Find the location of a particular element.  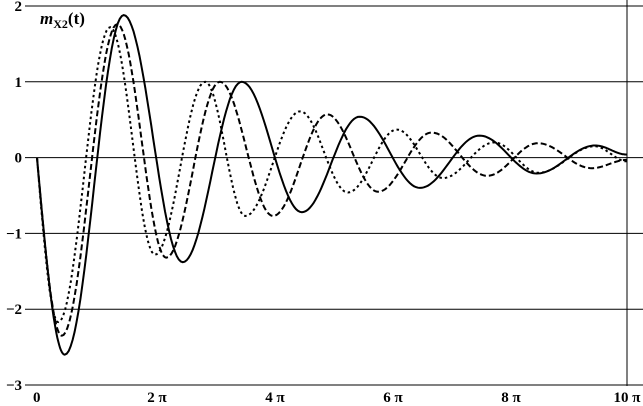

x-tick-label: 8 π is located at coordinates (511, 398).